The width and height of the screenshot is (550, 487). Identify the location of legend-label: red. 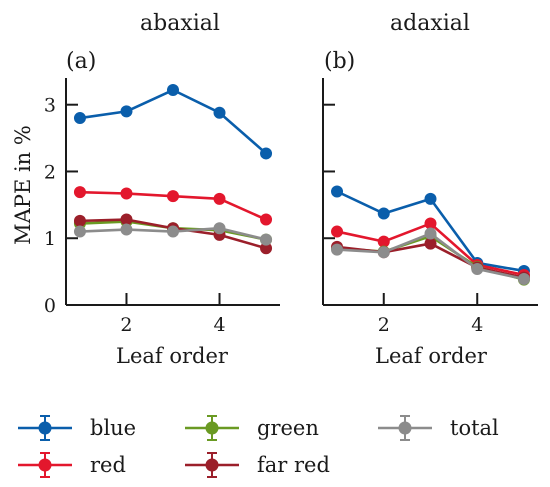
(108, 465).